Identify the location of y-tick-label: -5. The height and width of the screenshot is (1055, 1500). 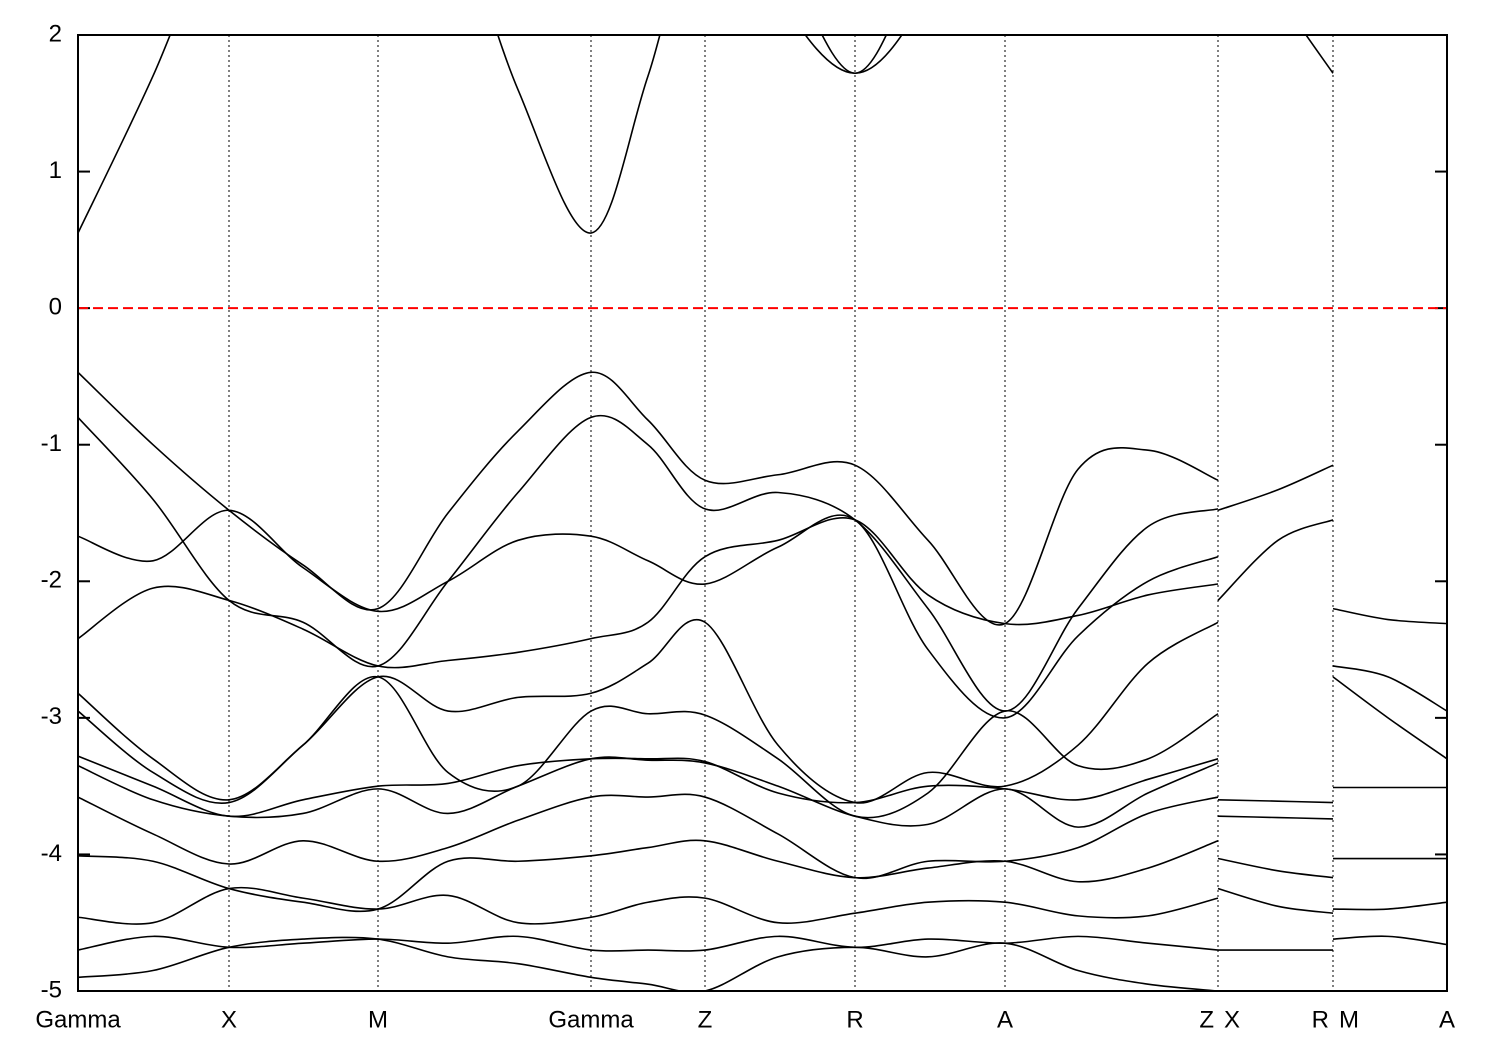
(51, 989).